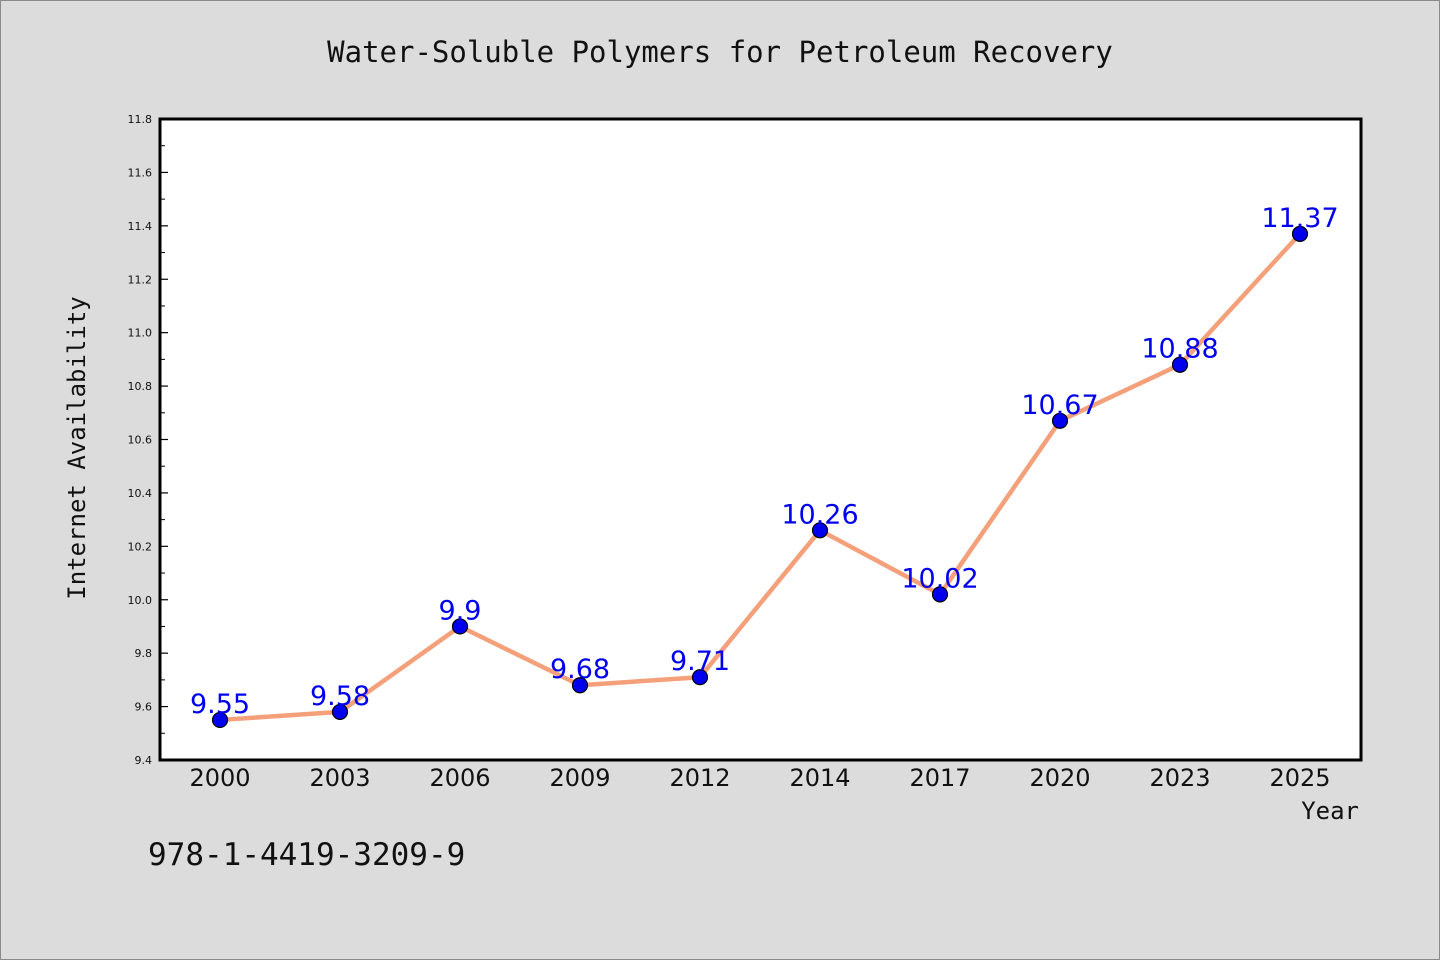 The image size is (1440, 960). What do you see at coordinates (1059, 778) in the screenshot?
I see `x-tick-label: 2020` at bounding box center [1059, 778].